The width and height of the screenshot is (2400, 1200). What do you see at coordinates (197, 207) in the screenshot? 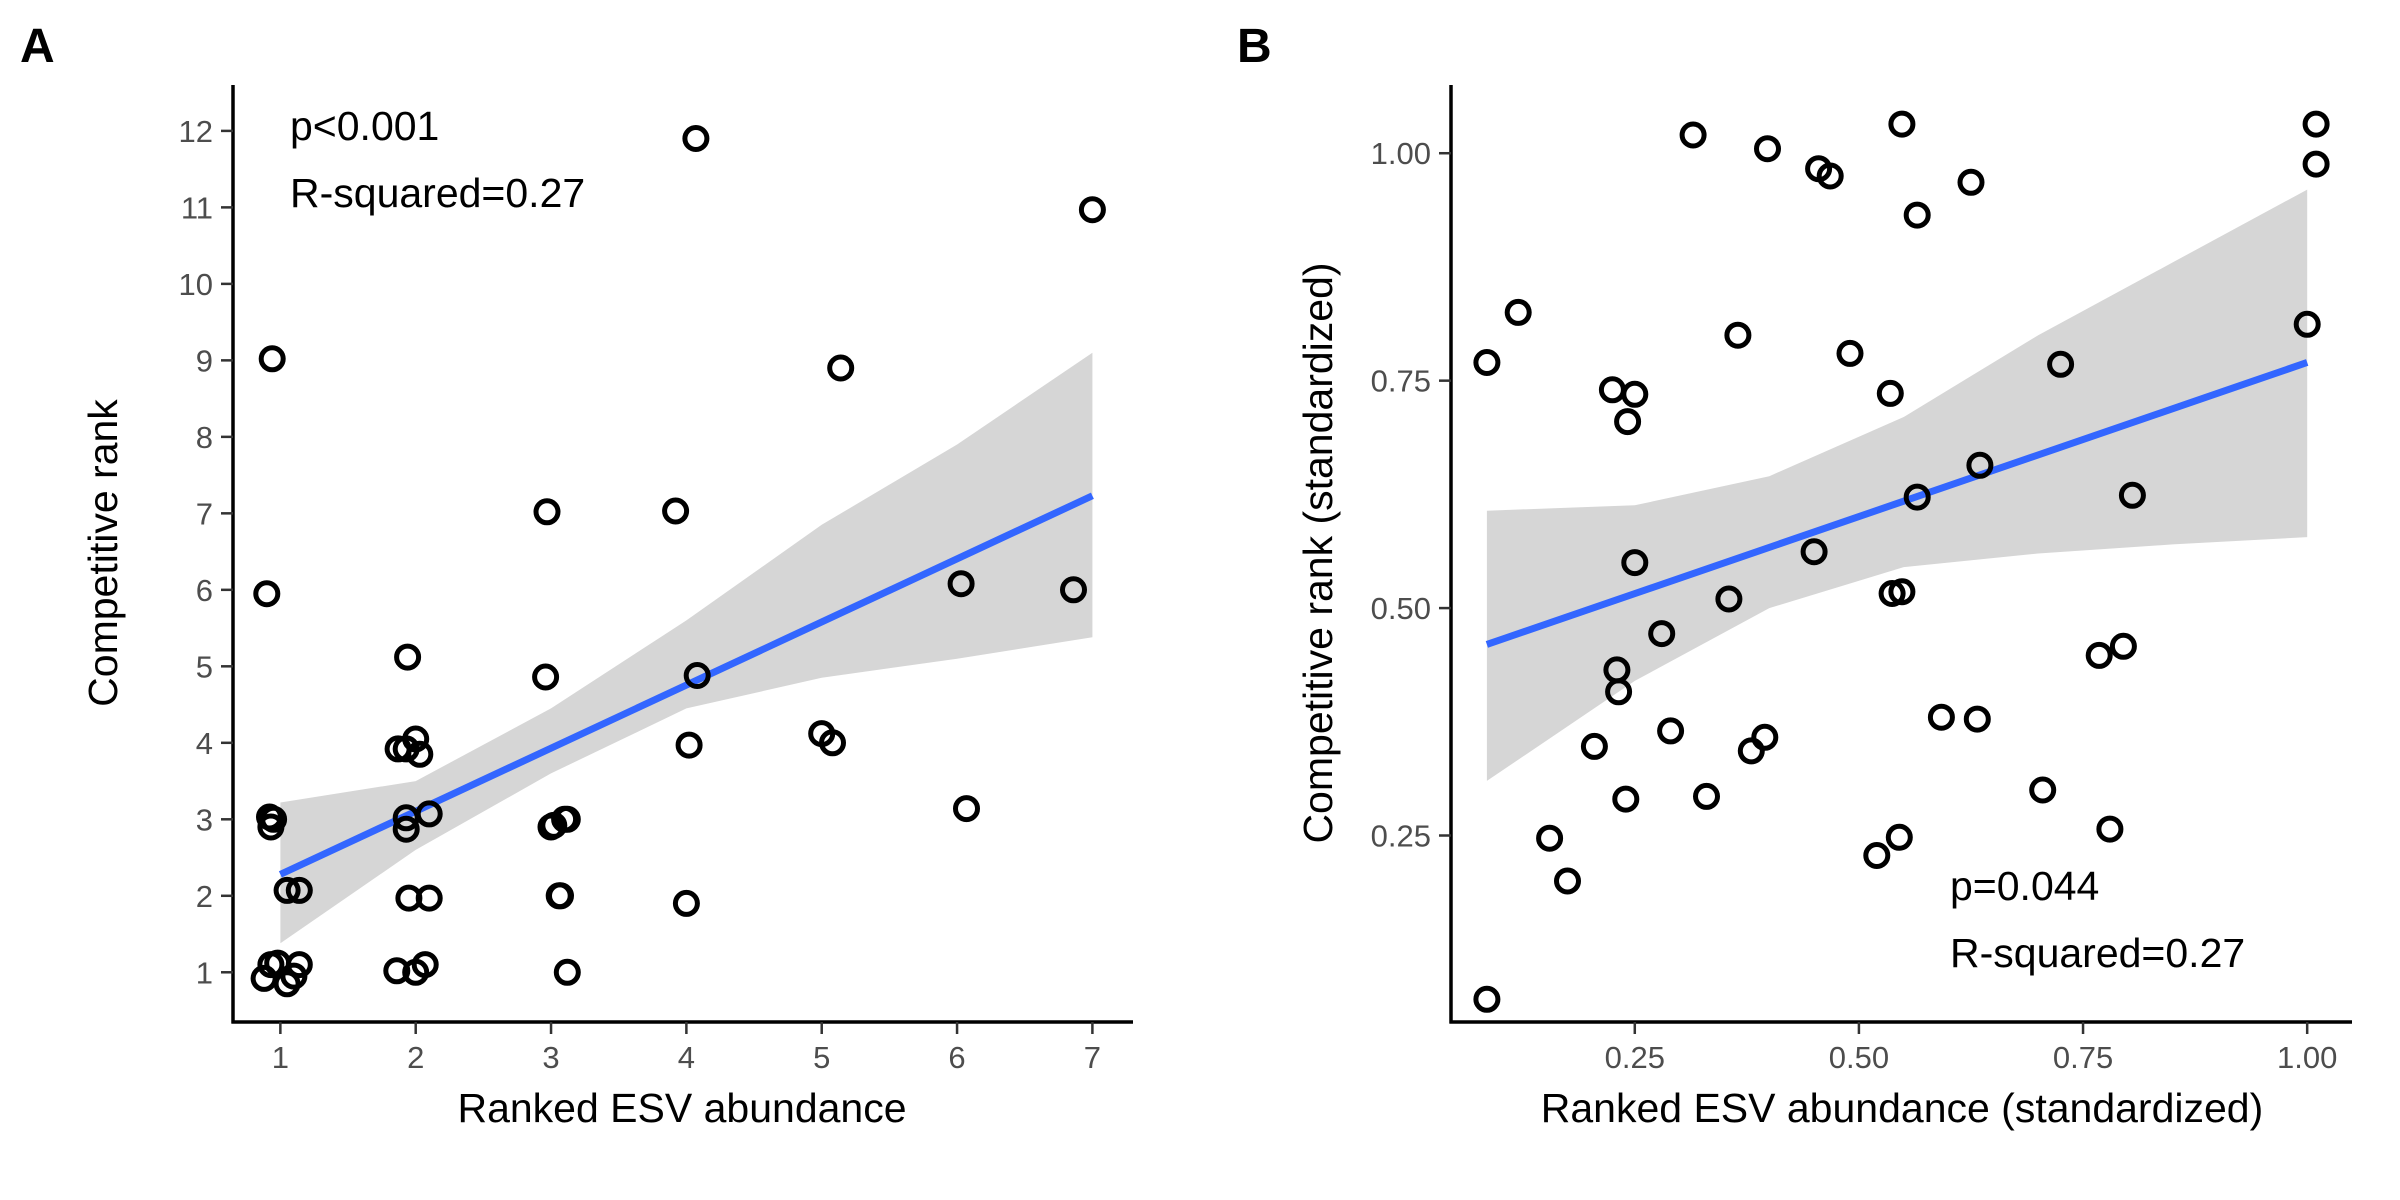
I see `y-tick-label: 11` at bounding box center [197, 207].